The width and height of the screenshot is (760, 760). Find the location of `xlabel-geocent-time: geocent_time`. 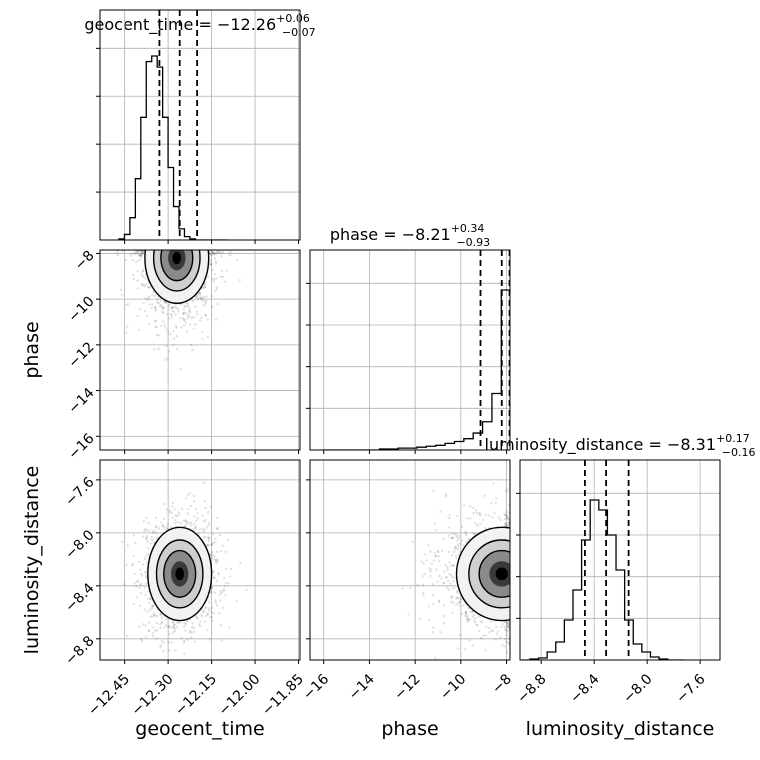

xlabel-geocent-time: geocent_time is located at coordinates (199, 729).